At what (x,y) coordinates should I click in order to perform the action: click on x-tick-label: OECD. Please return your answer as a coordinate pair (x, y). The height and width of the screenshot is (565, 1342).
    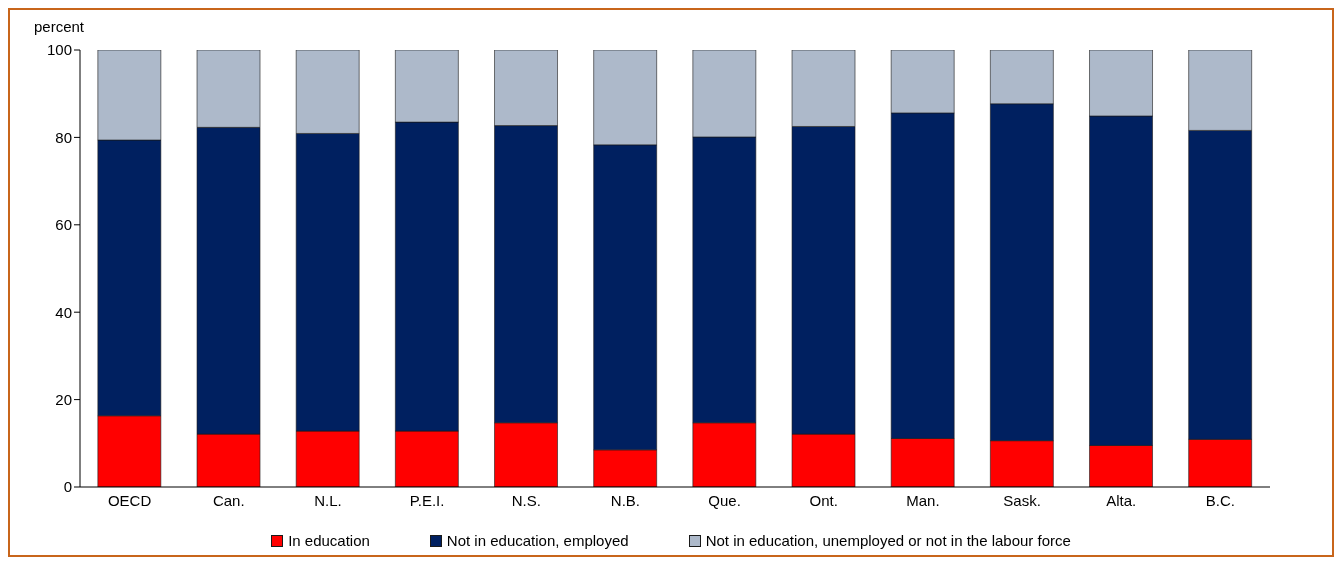
    Looking at the image, I should click on (129, 500).